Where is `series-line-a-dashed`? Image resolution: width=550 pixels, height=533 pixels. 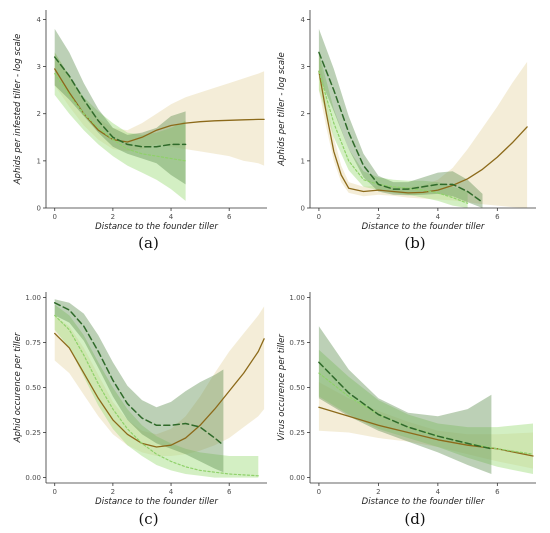
series-line-a-dashed is located at coordinates (120, 102).